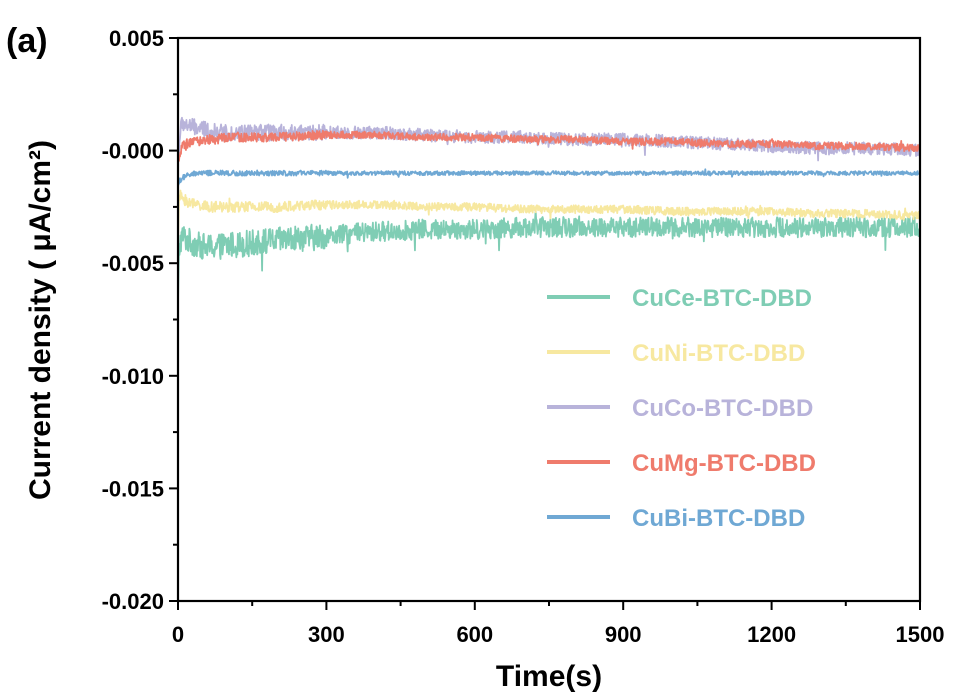 Image resolution: width=962 pixels, height=695 pixels. Describe the element at coordinates (133, 151) in the screenshot. I see `y-tick-label: -0.000` at that location.